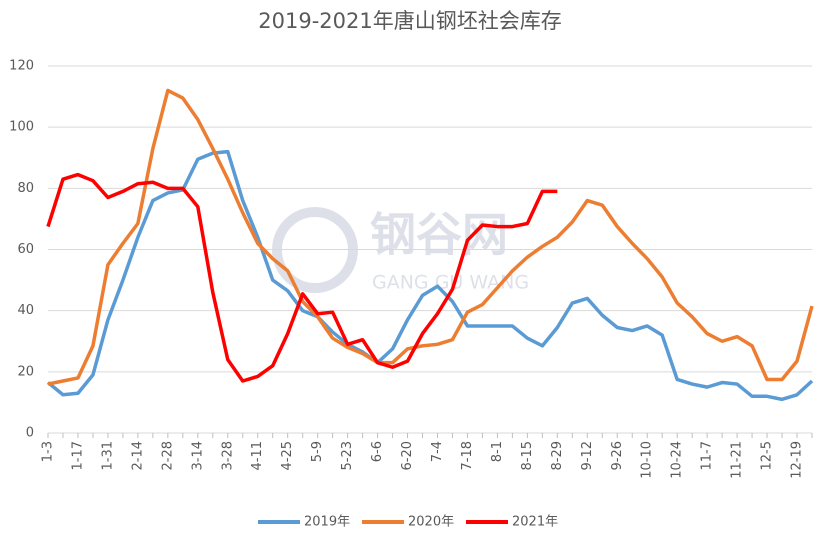 The image size is (820, 547). Describe the element at coordinates (48, 451) in the screenshot. I see `x-tick-label: 1-3` at that location.